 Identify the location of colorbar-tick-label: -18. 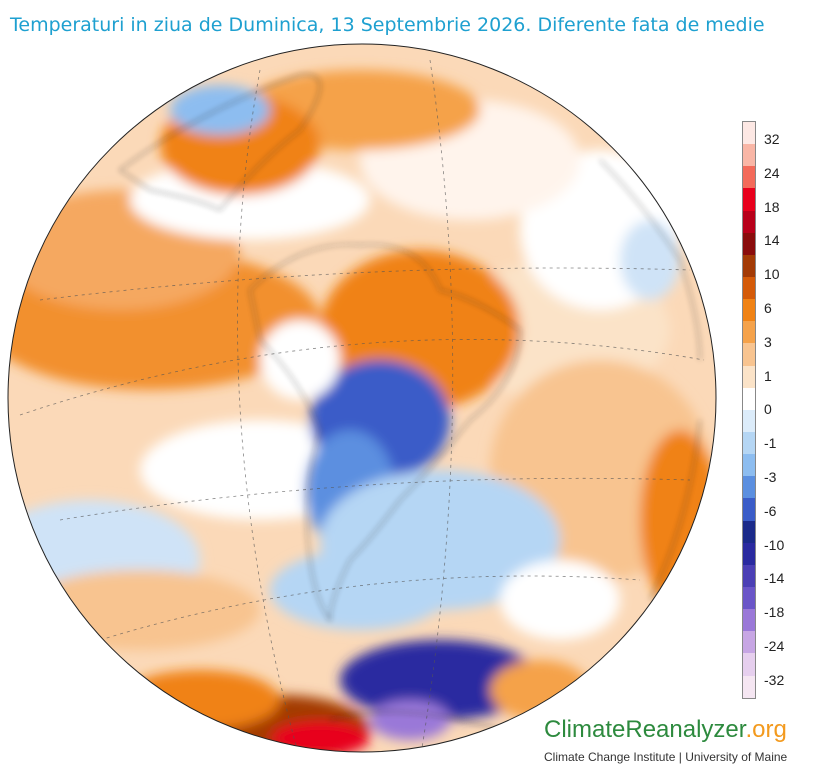
(774, 612).